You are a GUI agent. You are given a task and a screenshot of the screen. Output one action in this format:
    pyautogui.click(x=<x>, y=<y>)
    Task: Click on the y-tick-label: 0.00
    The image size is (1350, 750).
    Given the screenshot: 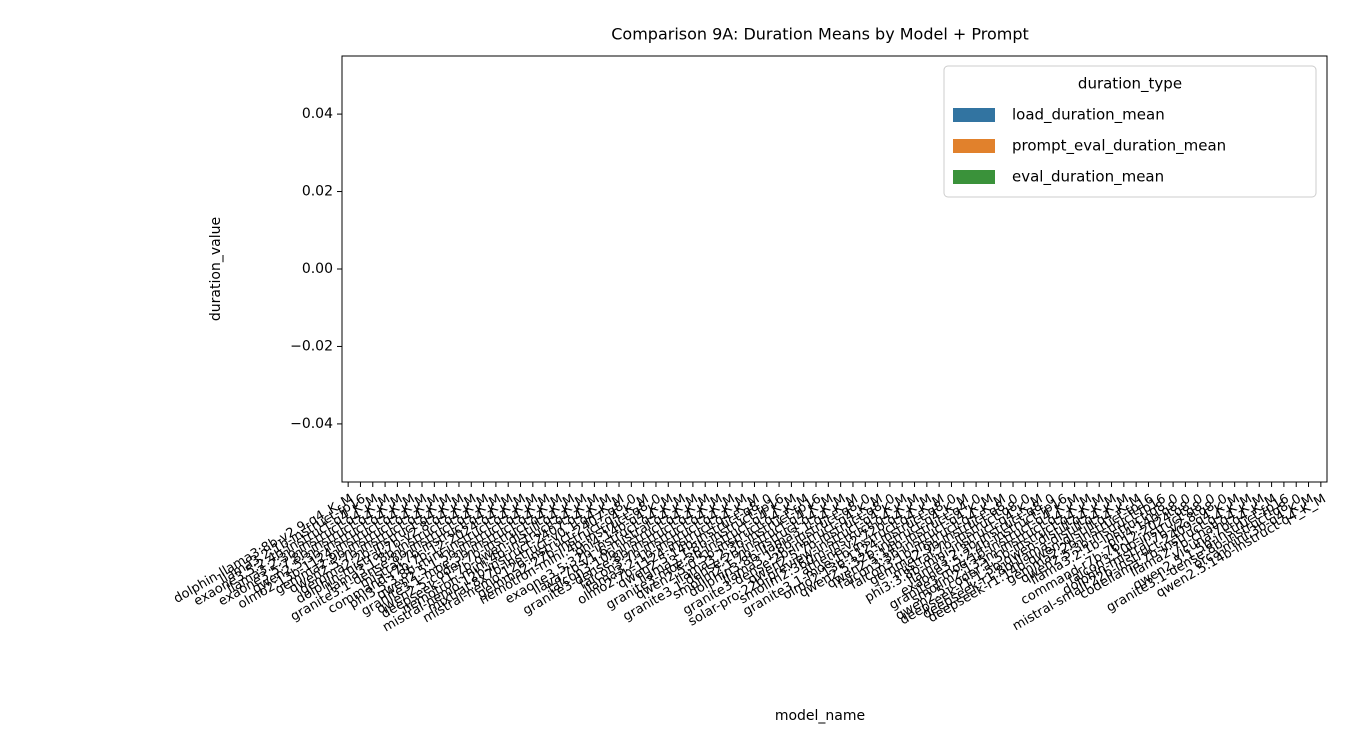 What is the action you would take?
    pyautogui.click(x=317, y=269)
    